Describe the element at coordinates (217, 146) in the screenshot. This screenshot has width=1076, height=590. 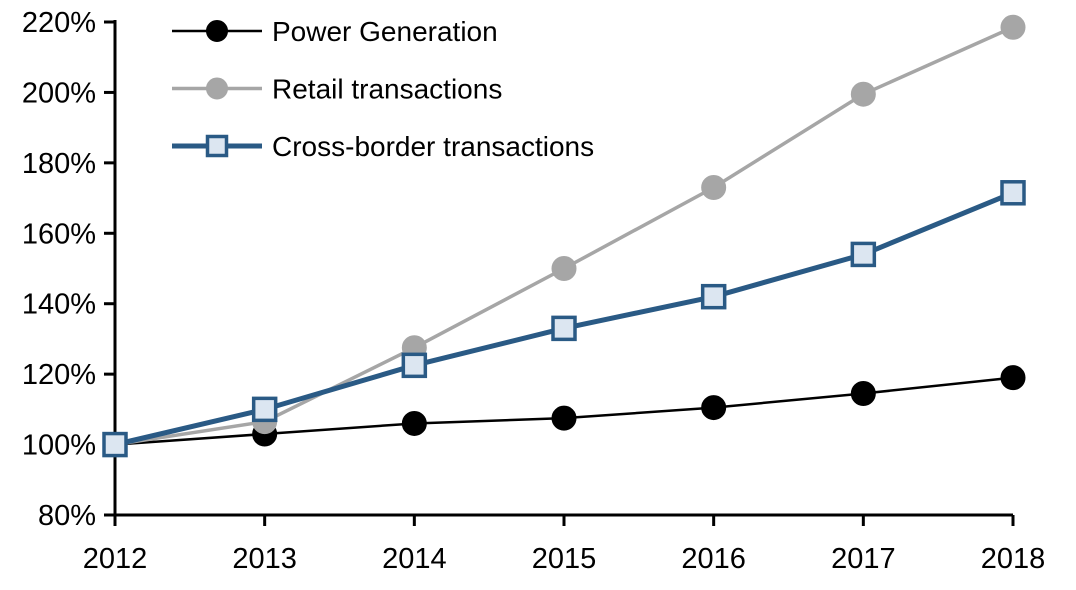
I see `legend-marker-square-cross-border-transactions` at that location.